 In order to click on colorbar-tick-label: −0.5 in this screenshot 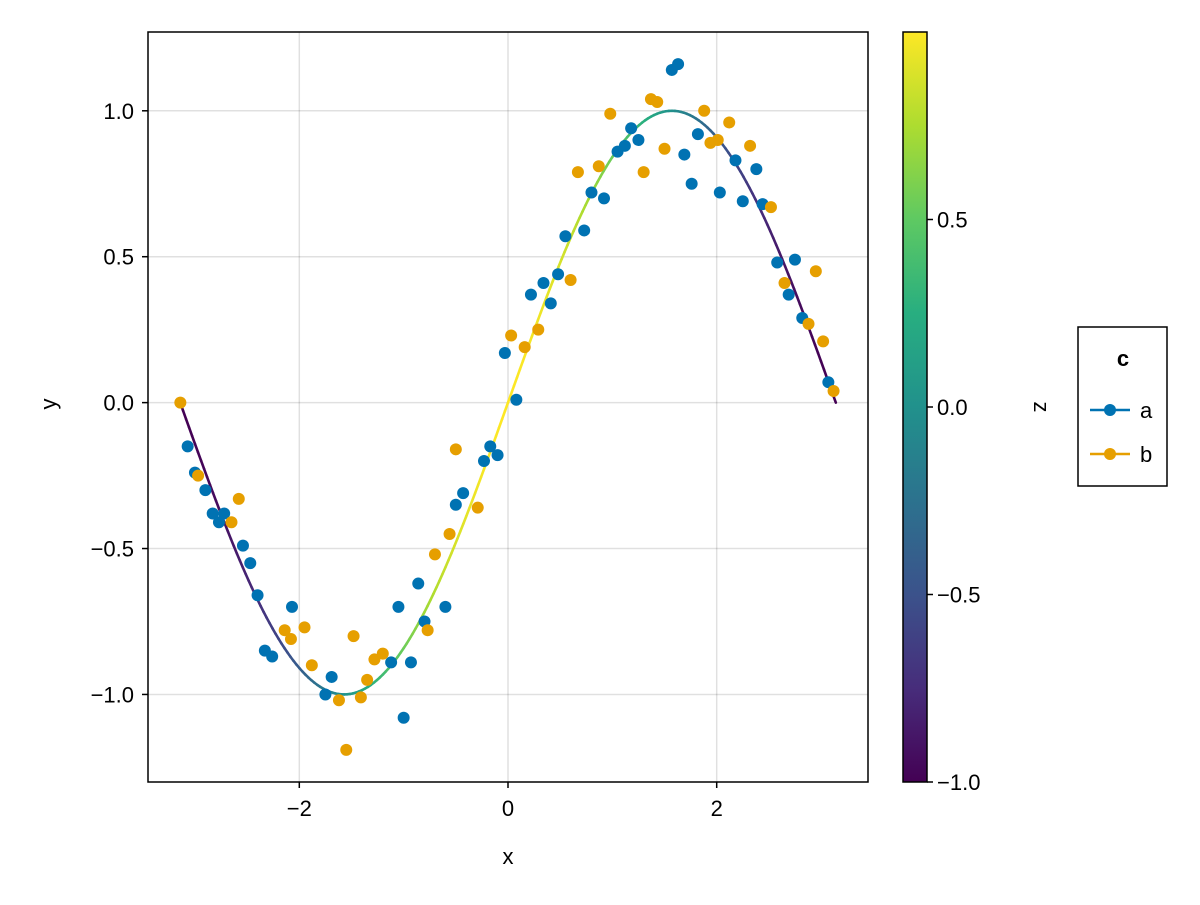, I will do `click(958, 595)`.